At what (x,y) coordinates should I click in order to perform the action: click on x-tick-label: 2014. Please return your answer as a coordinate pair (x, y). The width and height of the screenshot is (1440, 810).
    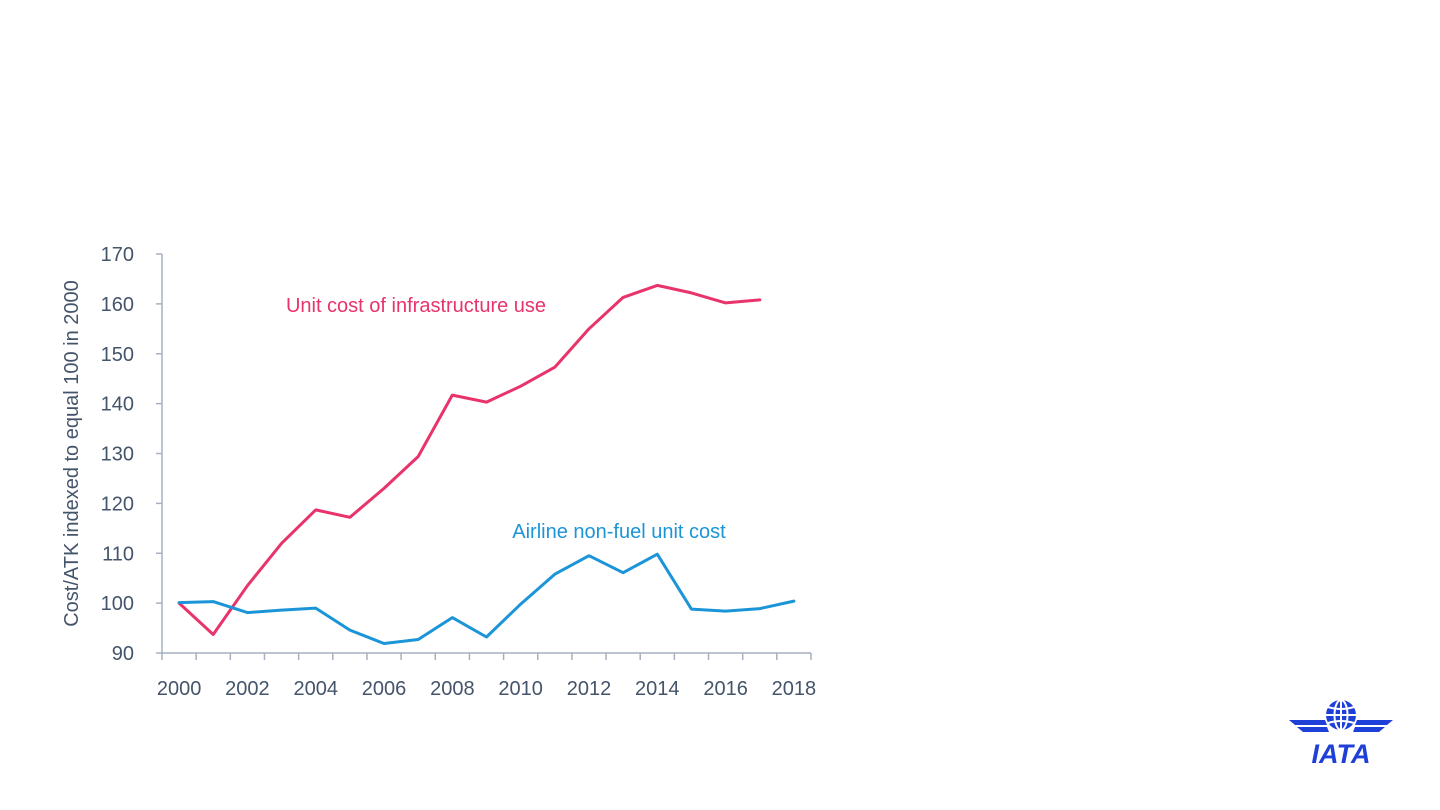
    Looking at the image, I should click on (657, 689).